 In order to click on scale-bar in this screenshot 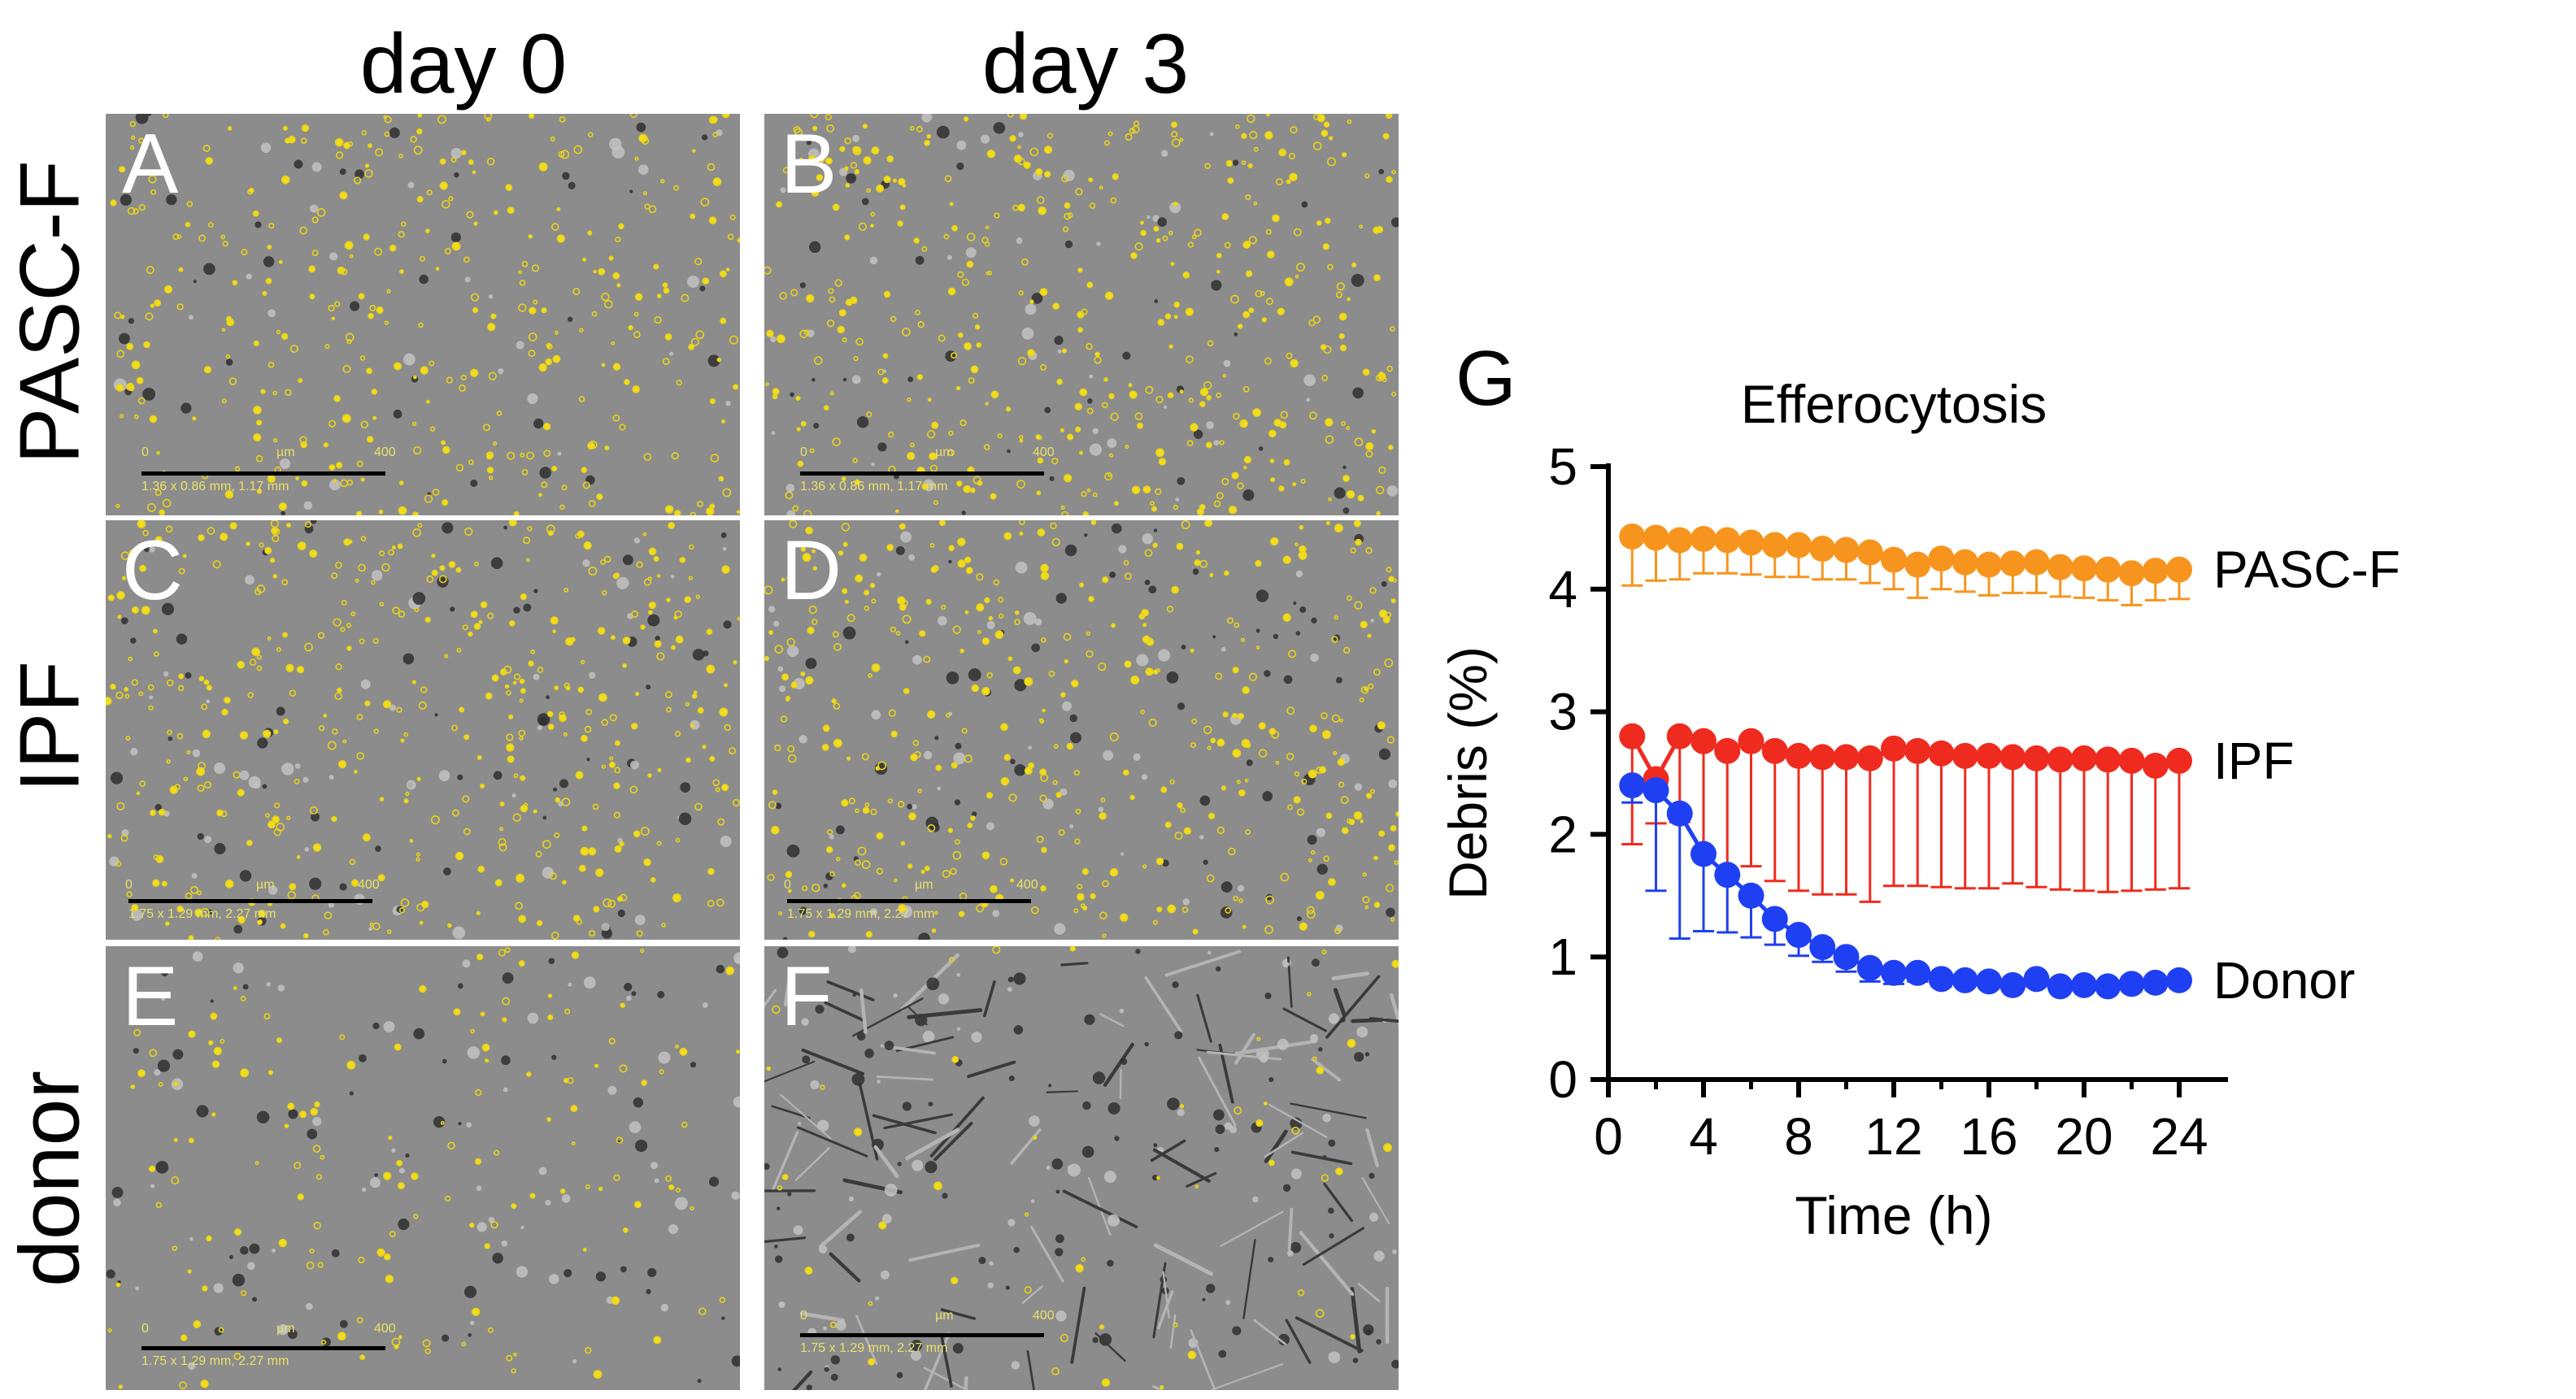, I will do `click(922, 473)`.